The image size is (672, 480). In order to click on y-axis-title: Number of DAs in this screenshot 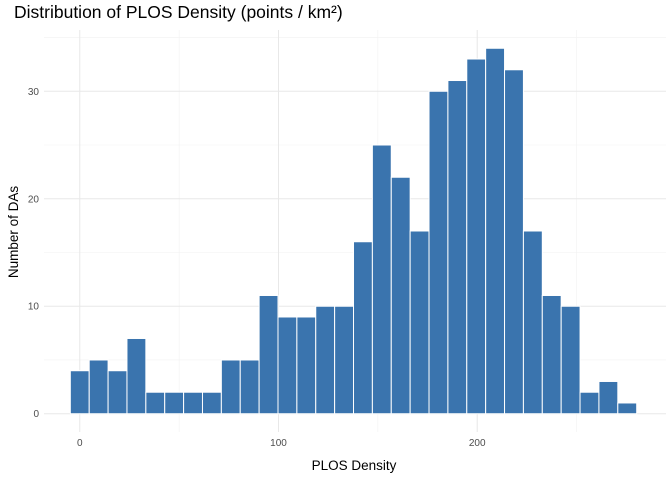, I will do `click(13, 232)`.